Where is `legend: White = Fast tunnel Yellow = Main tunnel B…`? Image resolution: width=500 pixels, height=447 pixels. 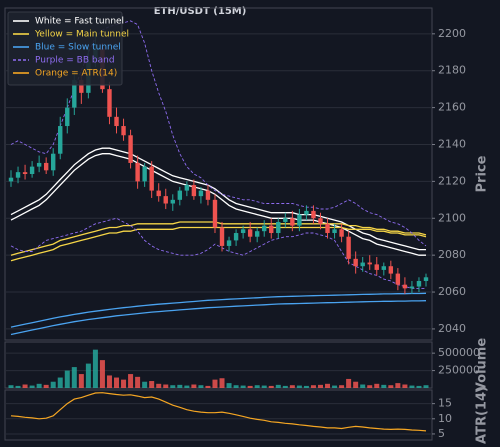
legend: White = Fast tunnel Yellow = Main tunnel B… is located at coordinates (68, 48).